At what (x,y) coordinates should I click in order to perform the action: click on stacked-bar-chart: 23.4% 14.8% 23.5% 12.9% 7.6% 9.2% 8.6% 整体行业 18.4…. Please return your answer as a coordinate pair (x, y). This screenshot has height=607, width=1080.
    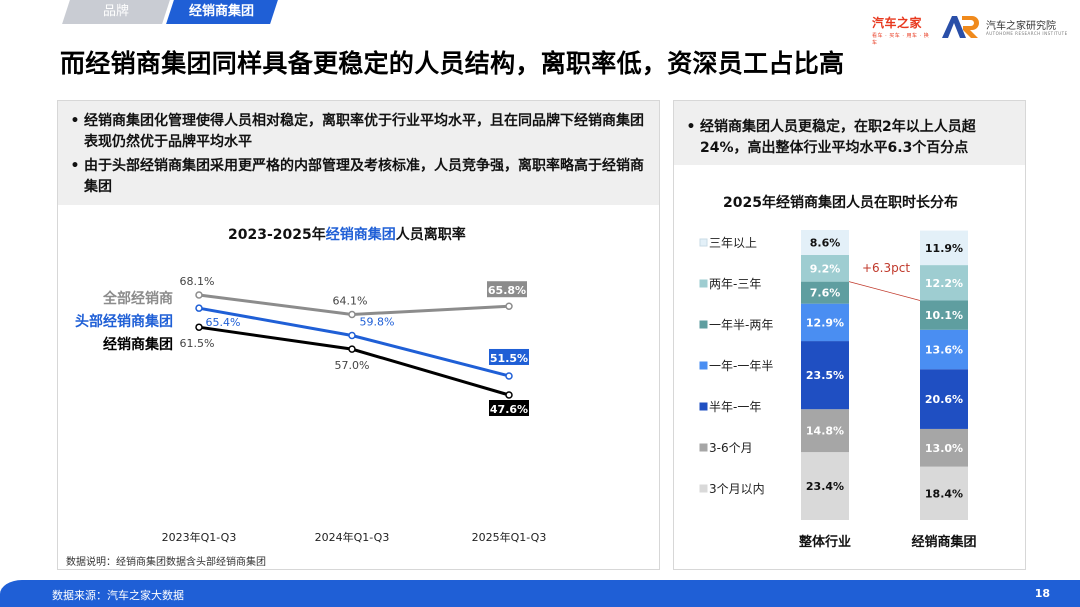
    Looking at the image, I should click on (838, 390).